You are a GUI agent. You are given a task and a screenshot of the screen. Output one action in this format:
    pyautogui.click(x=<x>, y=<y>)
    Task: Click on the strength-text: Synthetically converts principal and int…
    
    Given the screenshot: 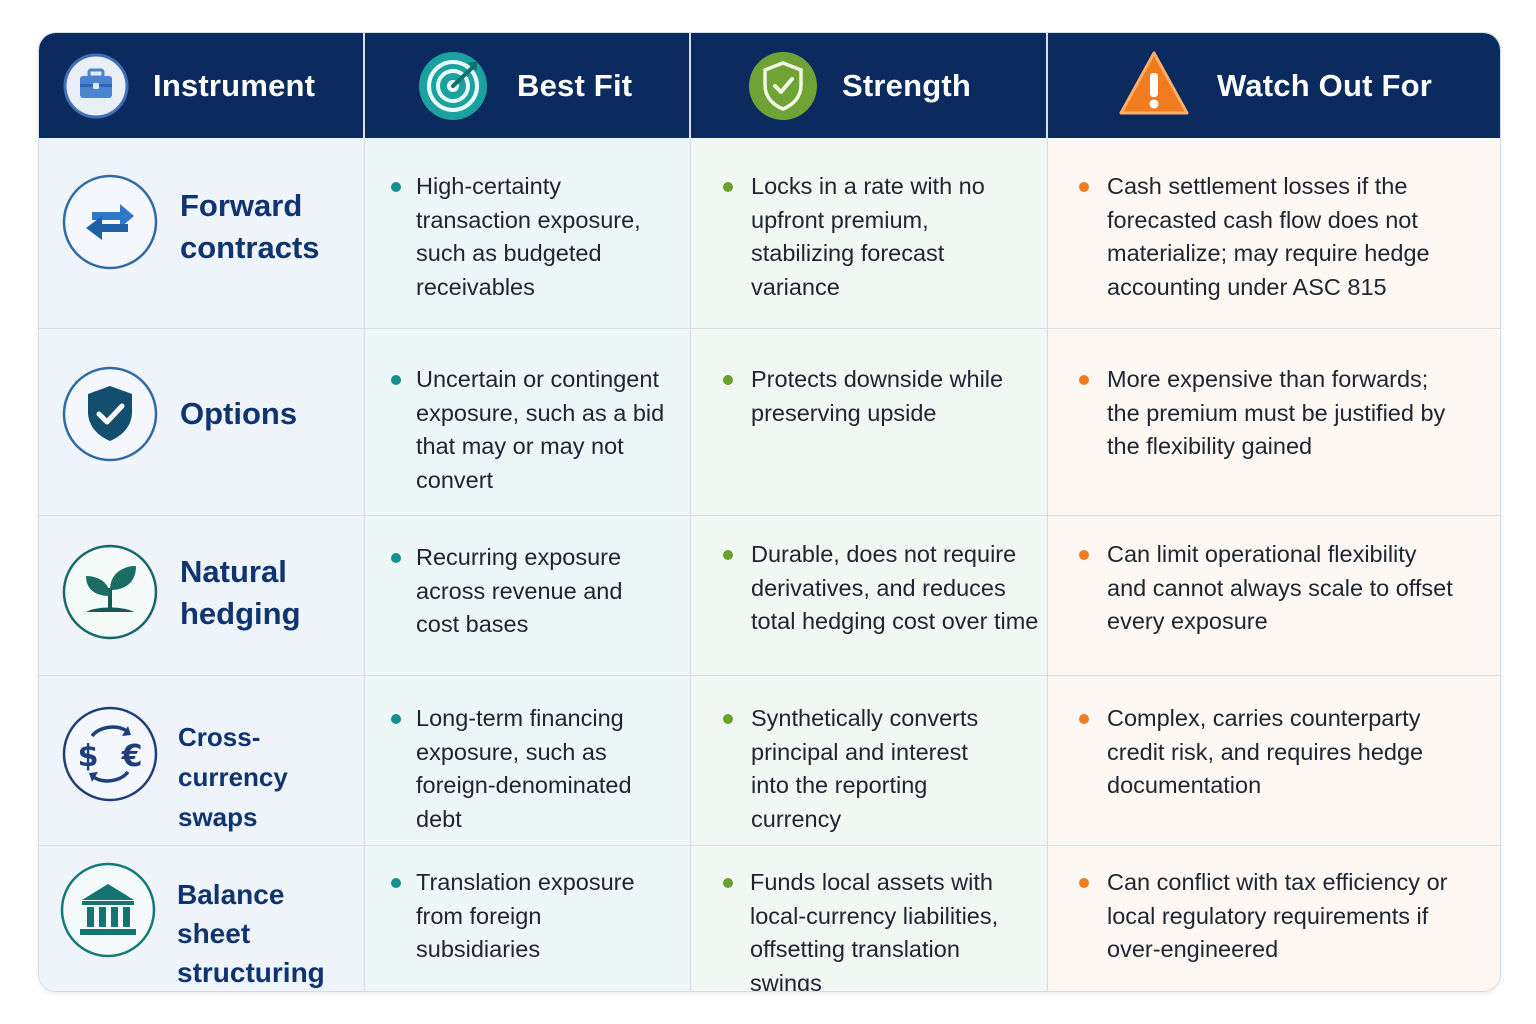 What is the action you would take?
    pyautogui.click(x=865, y=768)
    